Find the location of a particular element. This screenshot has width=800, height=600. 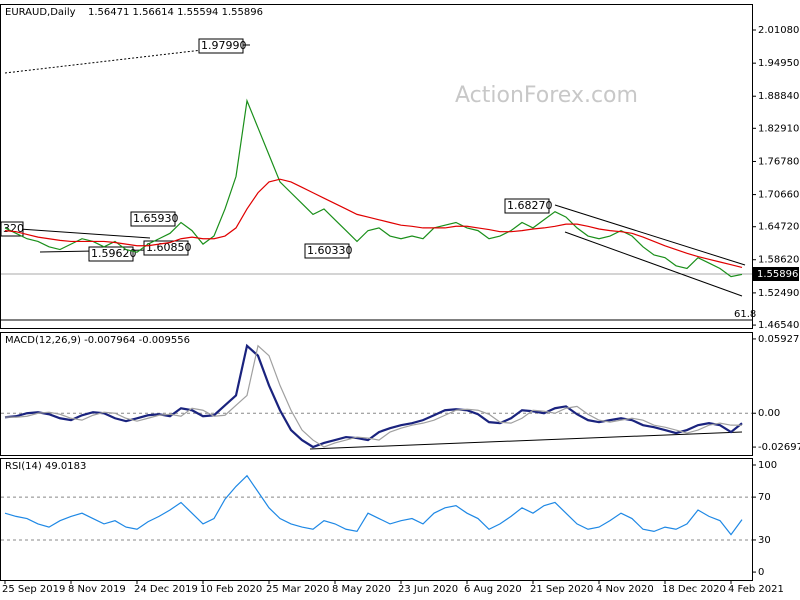

x-tick-label: 4 Nov 2020 is located at coordinates (625, 589).